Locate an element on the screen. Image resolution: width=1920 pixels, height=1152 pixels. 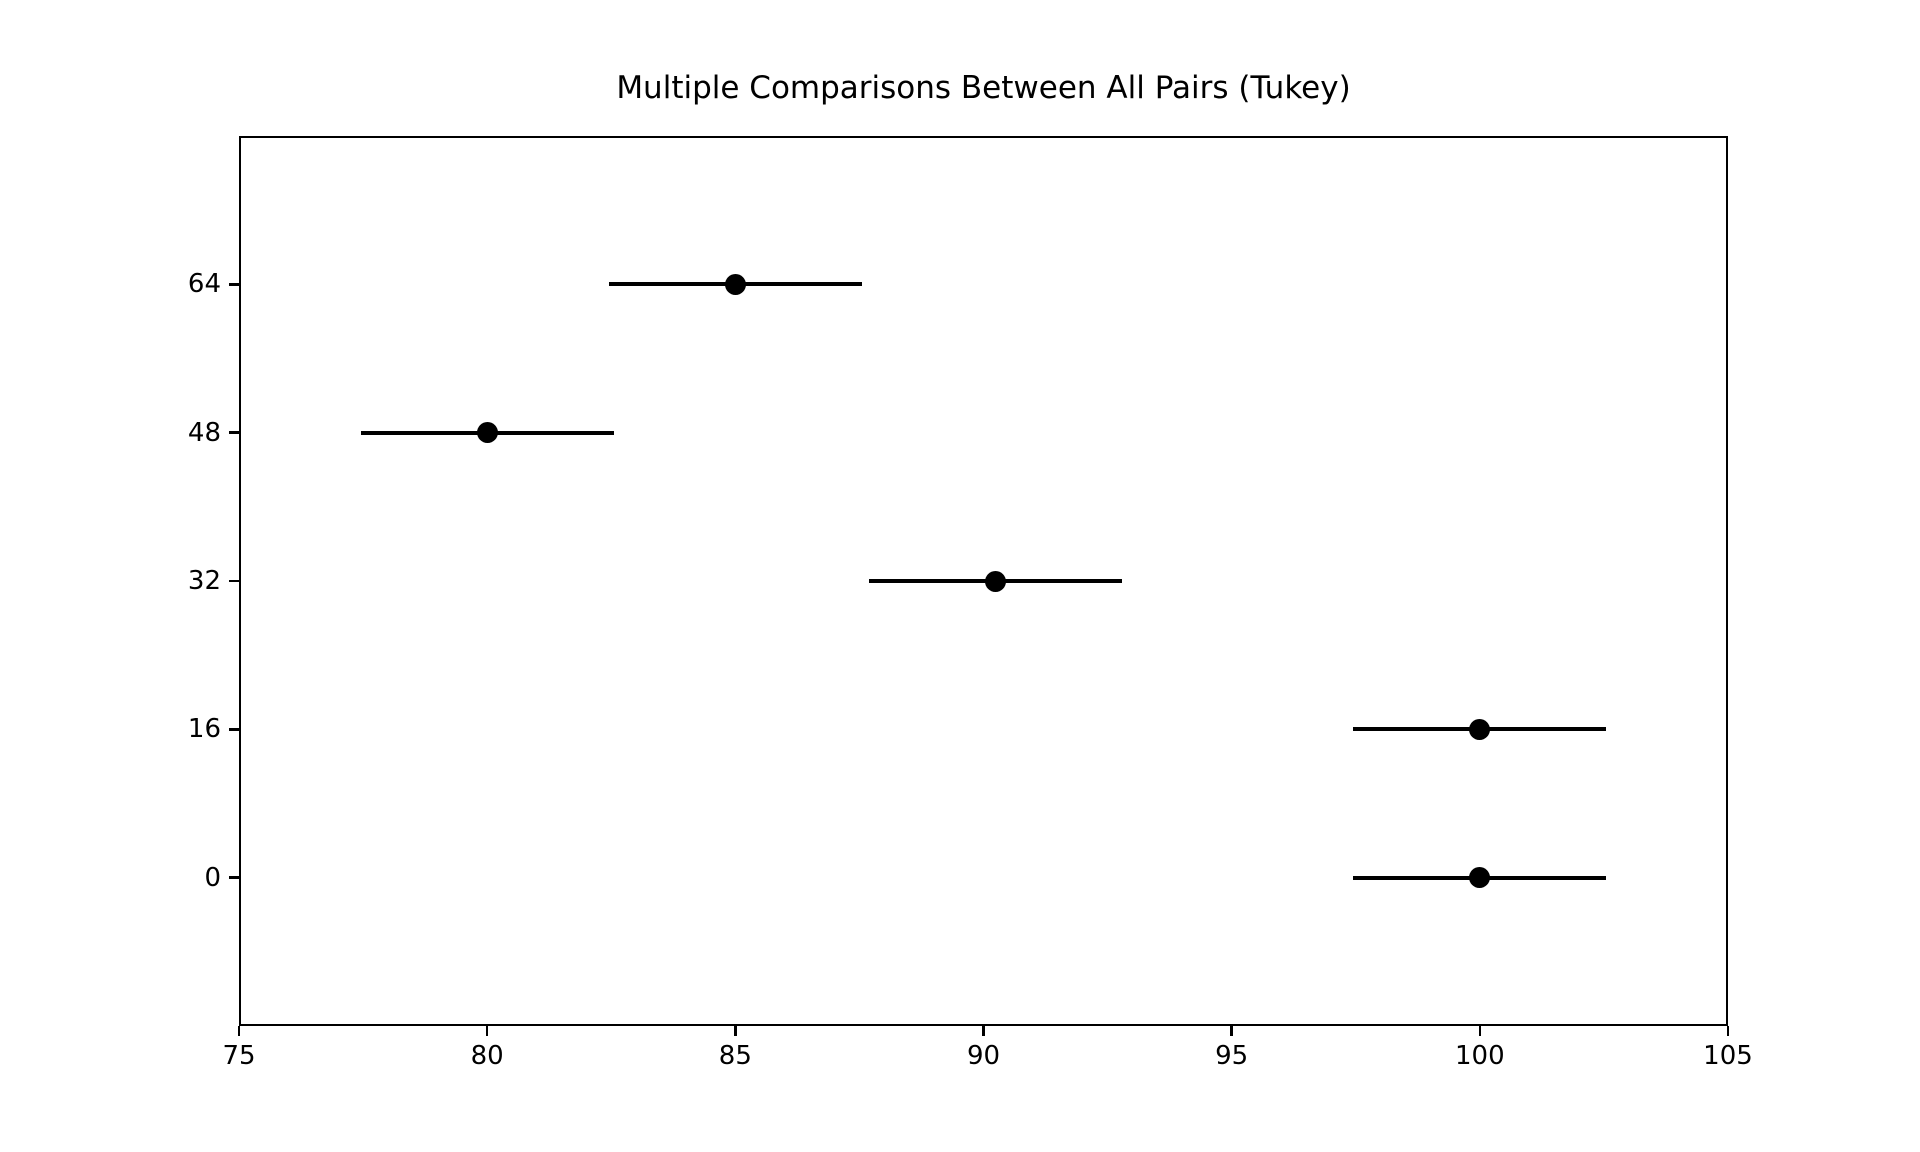
x-tick-label: 85 is located at coordinates (735, 1056).